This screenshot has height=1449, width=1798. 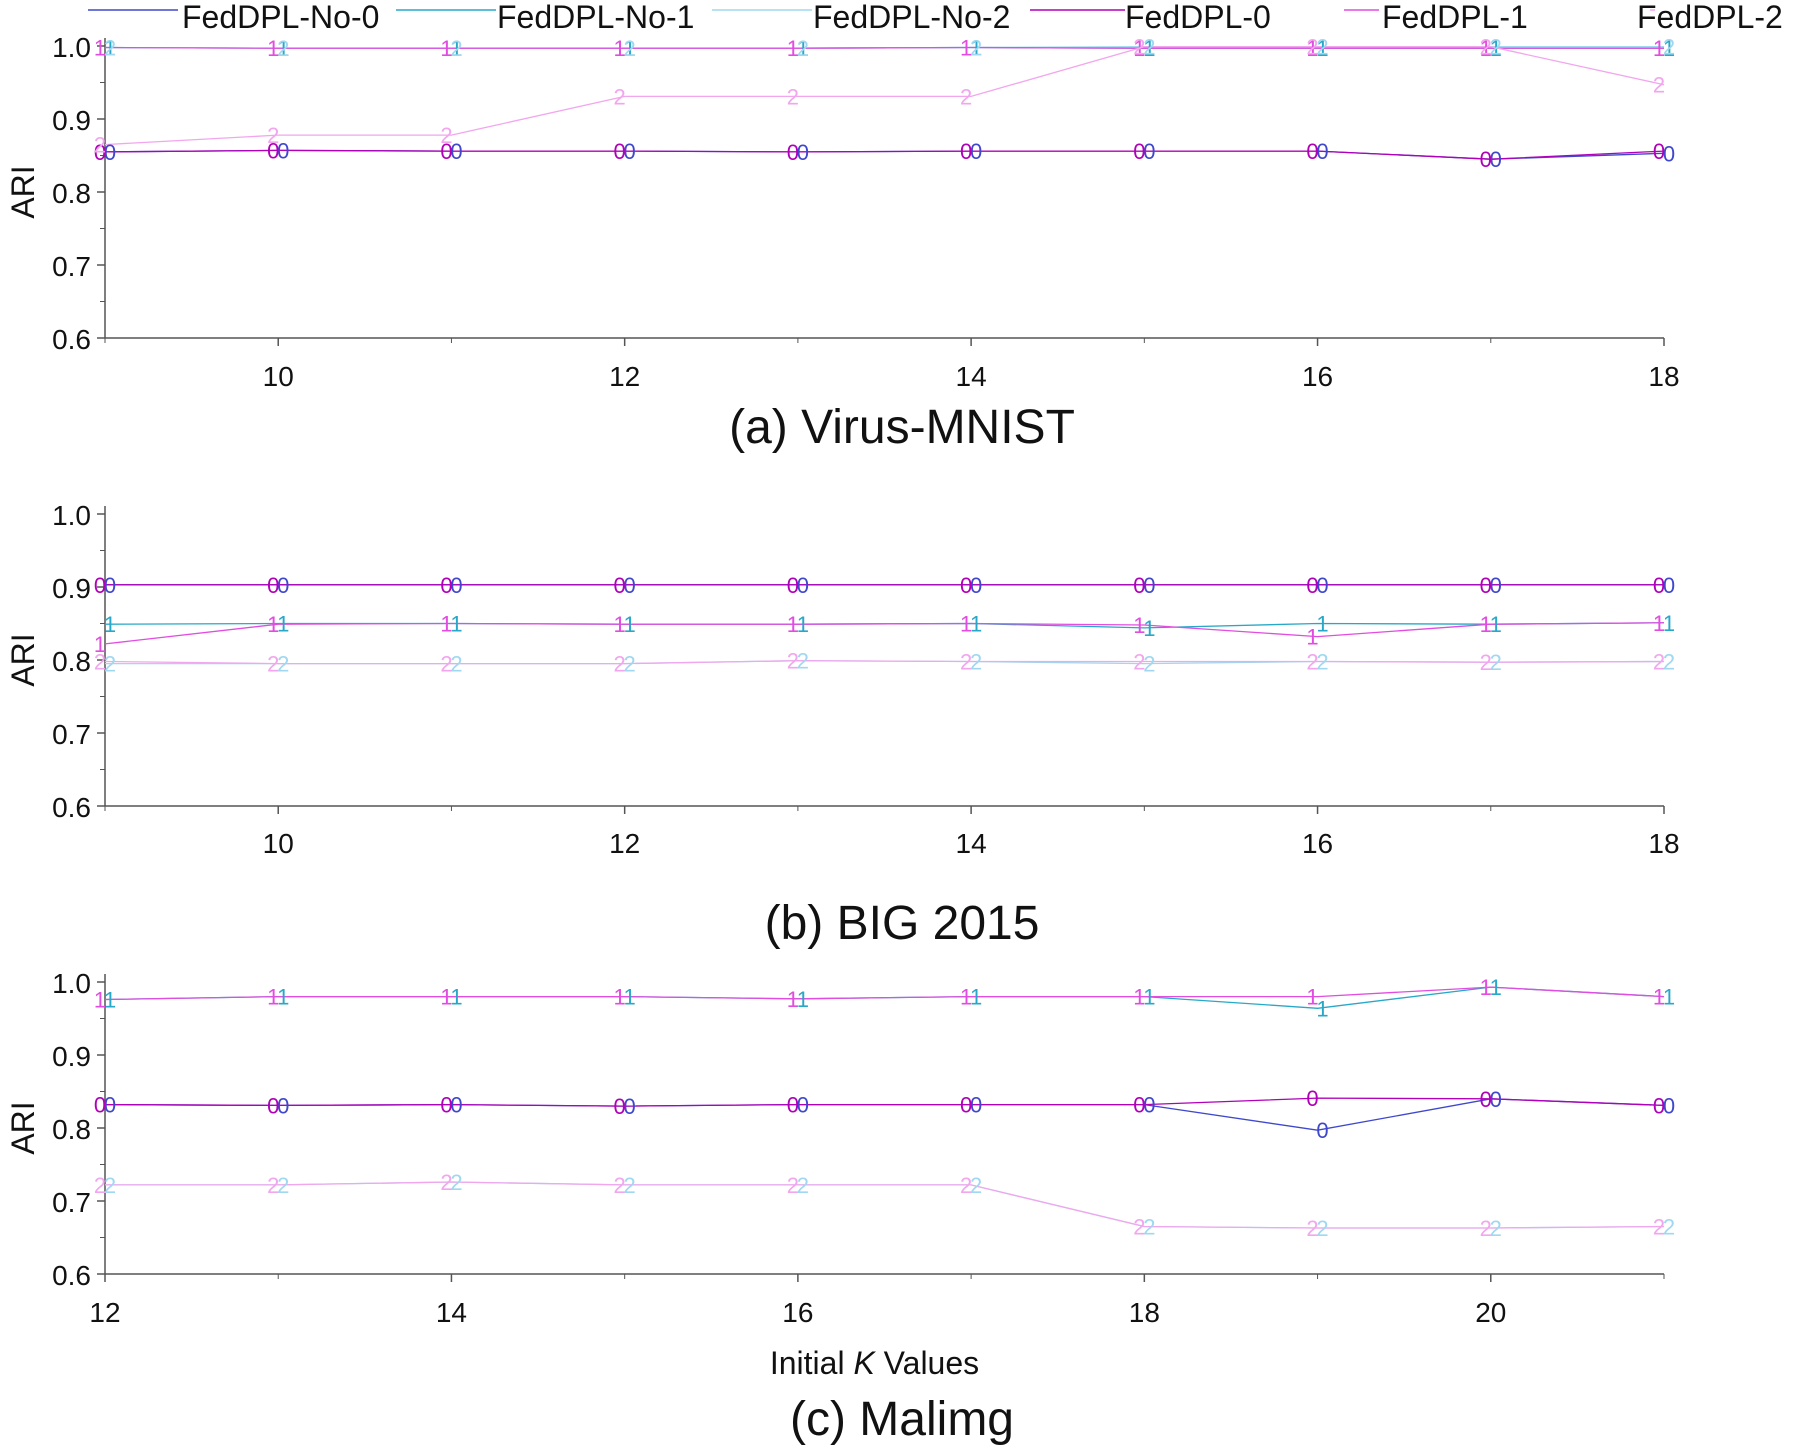 What do you see at coordinates (1317, 376) in the screenshot?
I see `x-tick-label: 16` at bounding box center [1317, 376].